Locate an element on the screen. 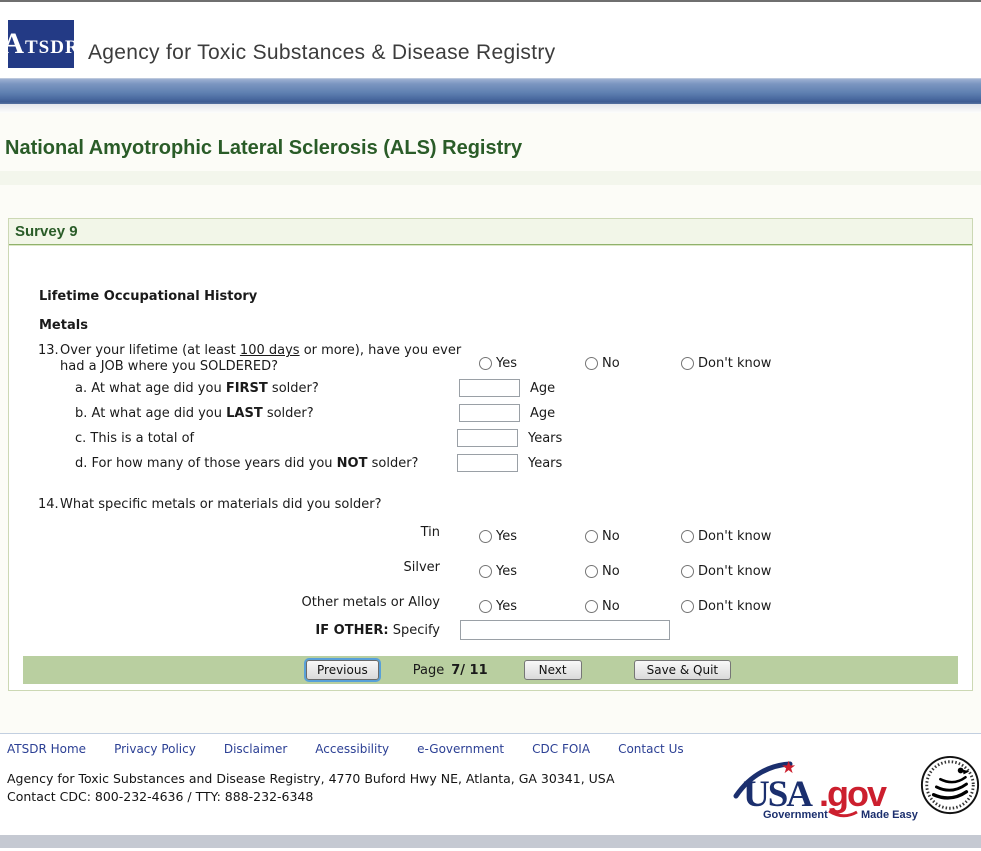 The height and width of the screenshot is (851, 981). q13a-row: a. At what age did you FIRST solder? Age is located at coordinates (513, 389).